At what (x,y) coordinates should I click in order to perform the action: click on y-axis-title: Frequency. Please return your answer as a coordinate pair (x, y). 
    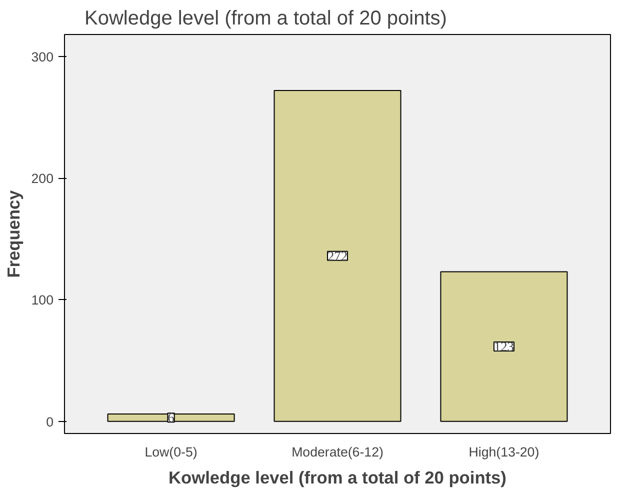
    Looking at the image, I should click on (13, 234).